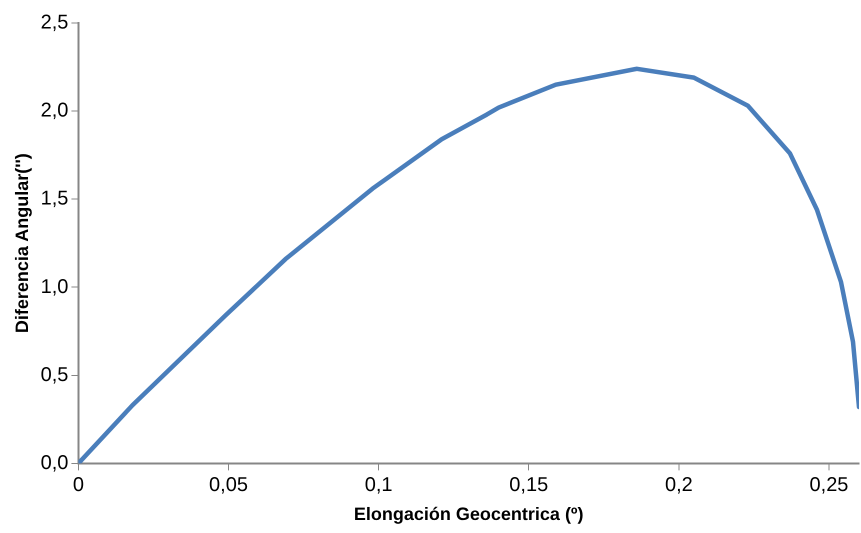 This screenshot has width=861, height=533. I want to click on y-tick-label: 2,5, so click(54, 23).